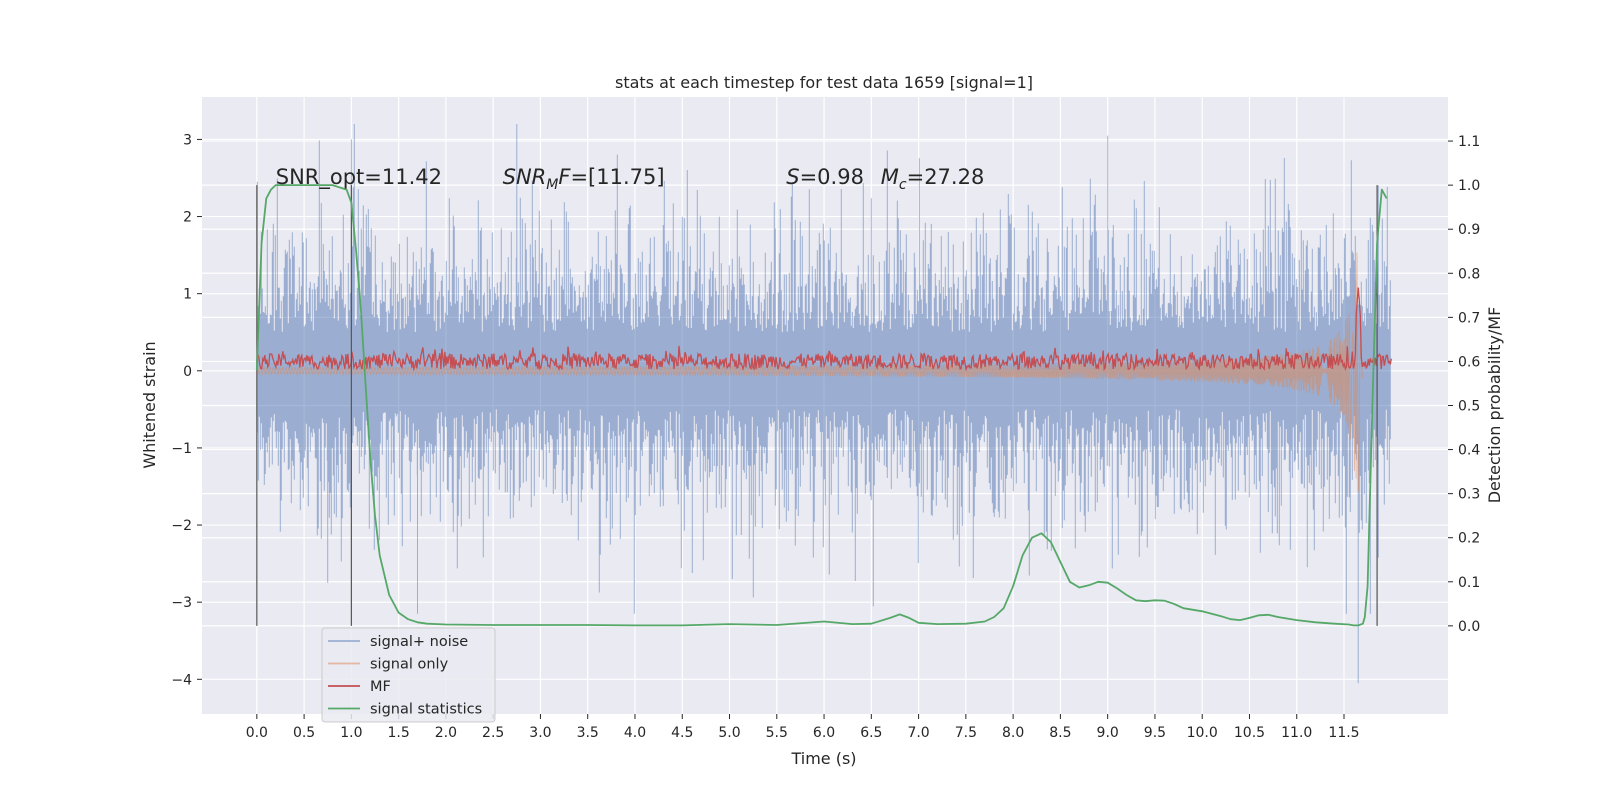 The image size is (1600, 800). What do you see at coordinates (1469, 583) in the screenshot?
I see `y-right-tick-label: 0.1` at bounding box center [1469, 583].